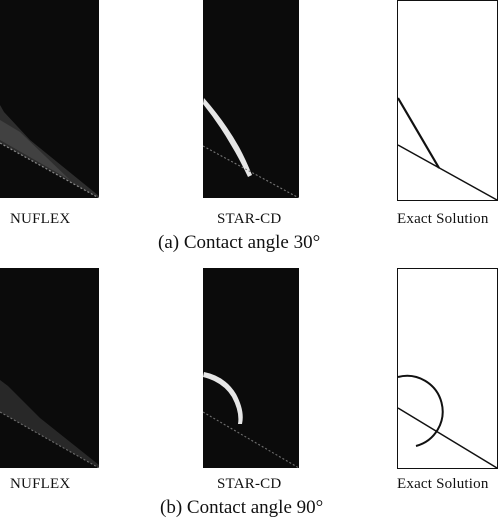 This screenshot has width=498, height=525. I want to click on interface-line, so click(418, 133).